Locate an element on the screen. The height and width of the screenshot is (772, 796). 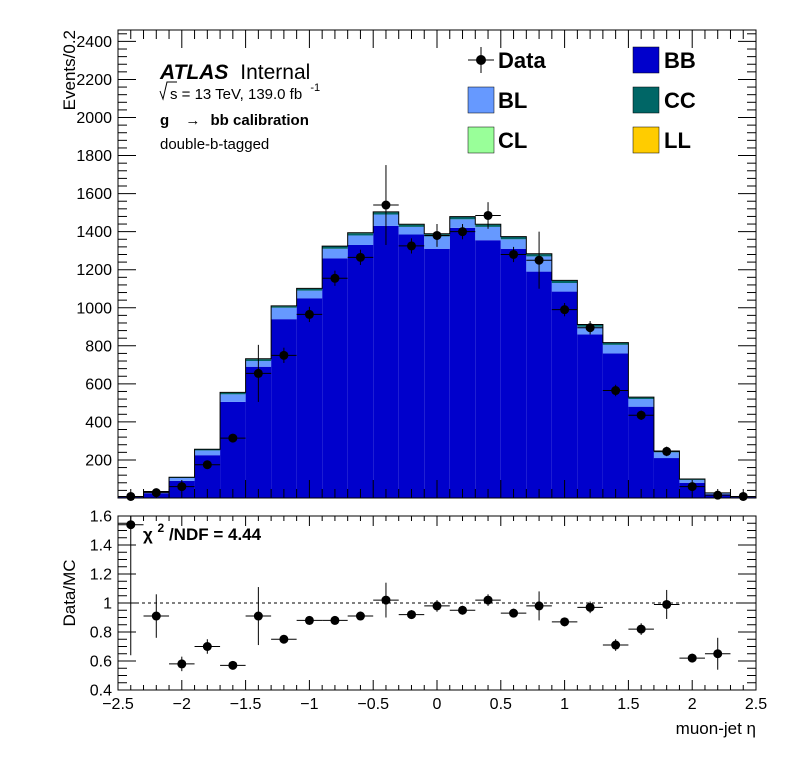
legend-label-cc: CC is located at coordinates (680, 100).